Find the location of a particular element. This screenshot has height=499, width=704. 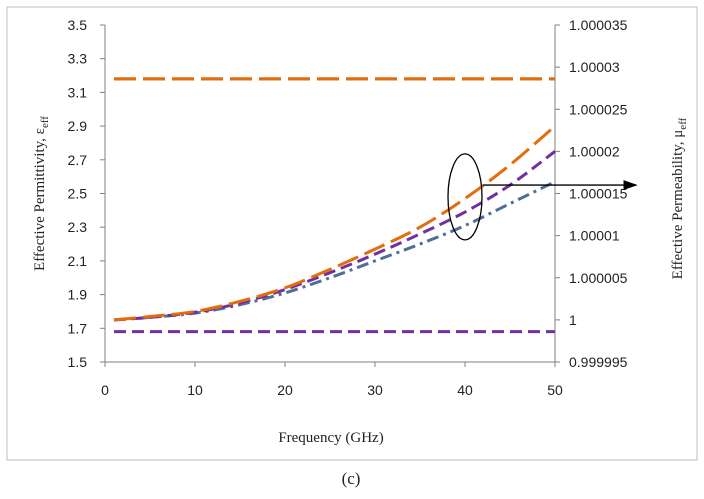

y-right-tick-label: 1.00003 is located at coordinates (594, 67).